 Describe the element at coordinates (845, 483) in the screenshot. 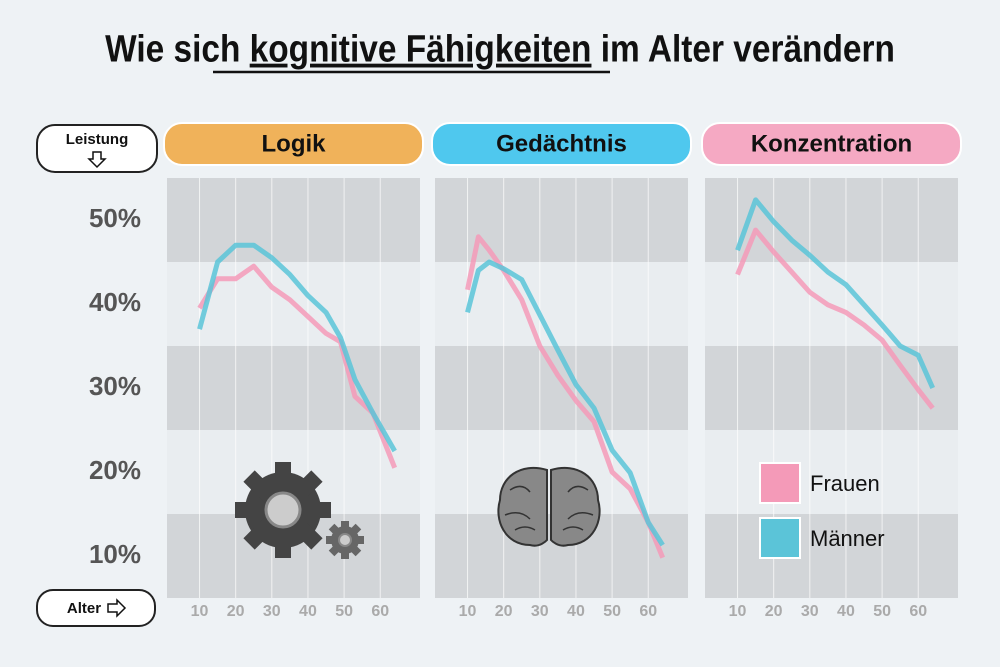

I see `legend-label: Frauen` at that location.